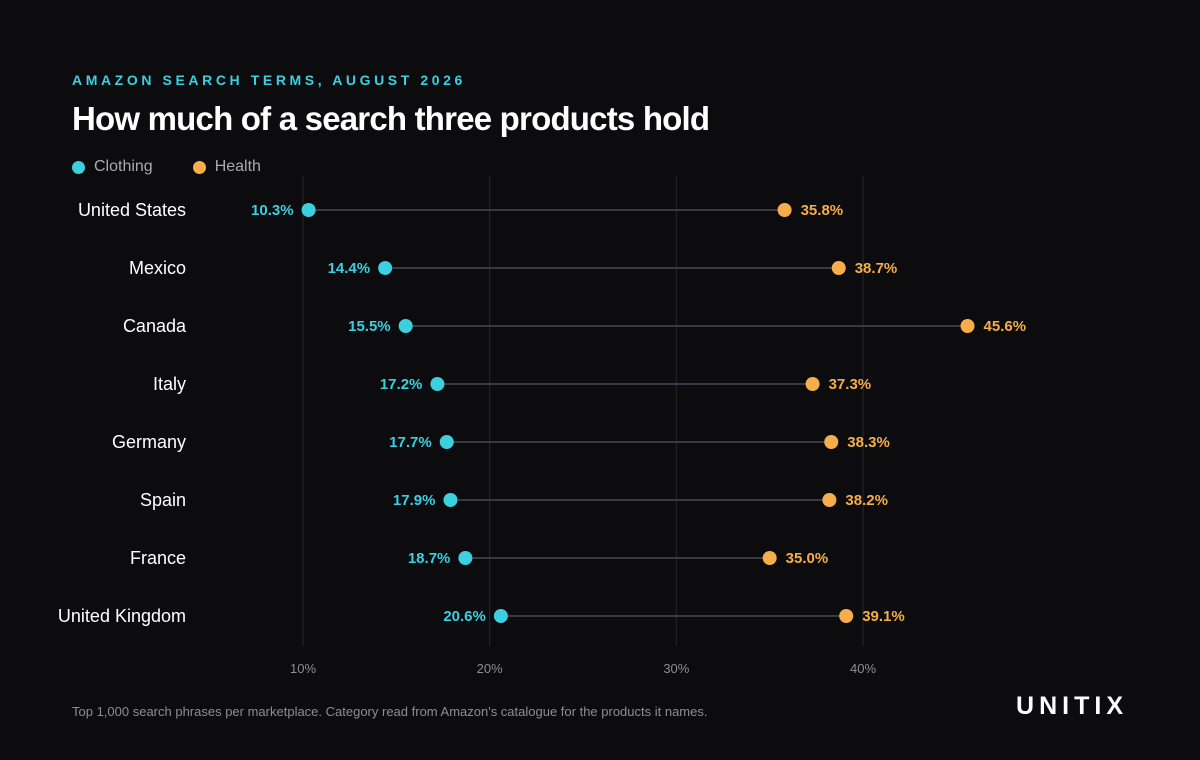 The image size is (1200, 760). I want to click on category-label: Spain, so click(163, 500).